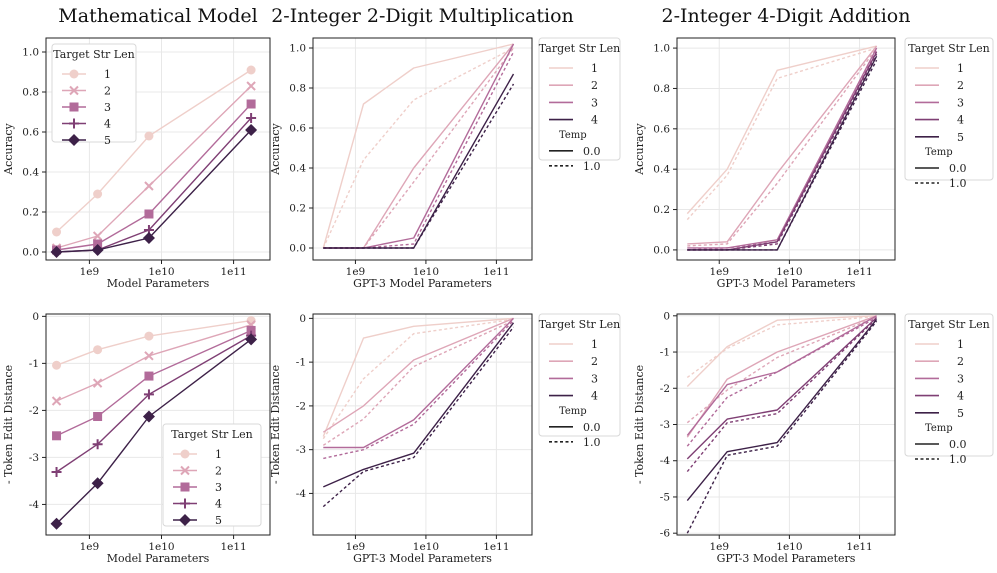 The height and width of the screenshot is (573, 997). I want to click on plot-frame, so click(786, 149).